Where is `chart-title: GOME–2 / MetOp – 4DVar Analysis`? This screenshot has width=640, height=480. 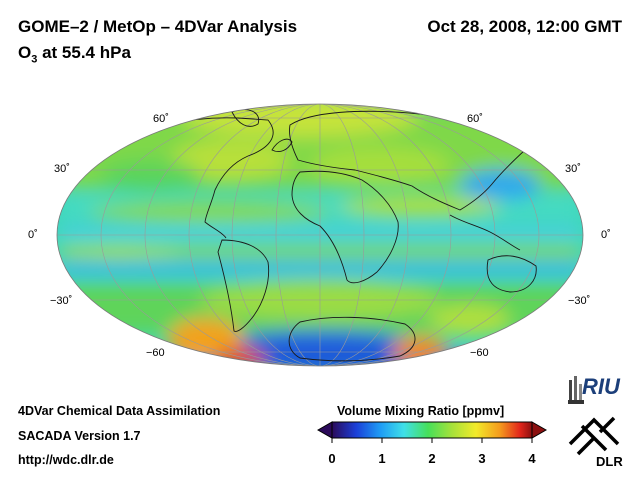
chart-title: GOME–2 / MetOp – 4DVar Analysis is located at coordinates (158, 26).